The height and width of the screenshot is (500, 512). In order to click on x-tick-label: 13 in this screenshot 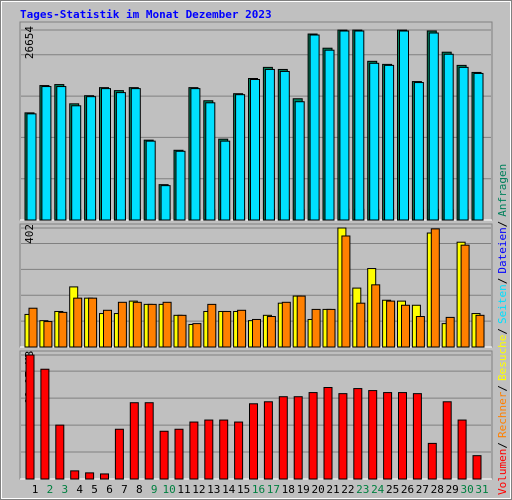, I will do `click(213, 489)`.